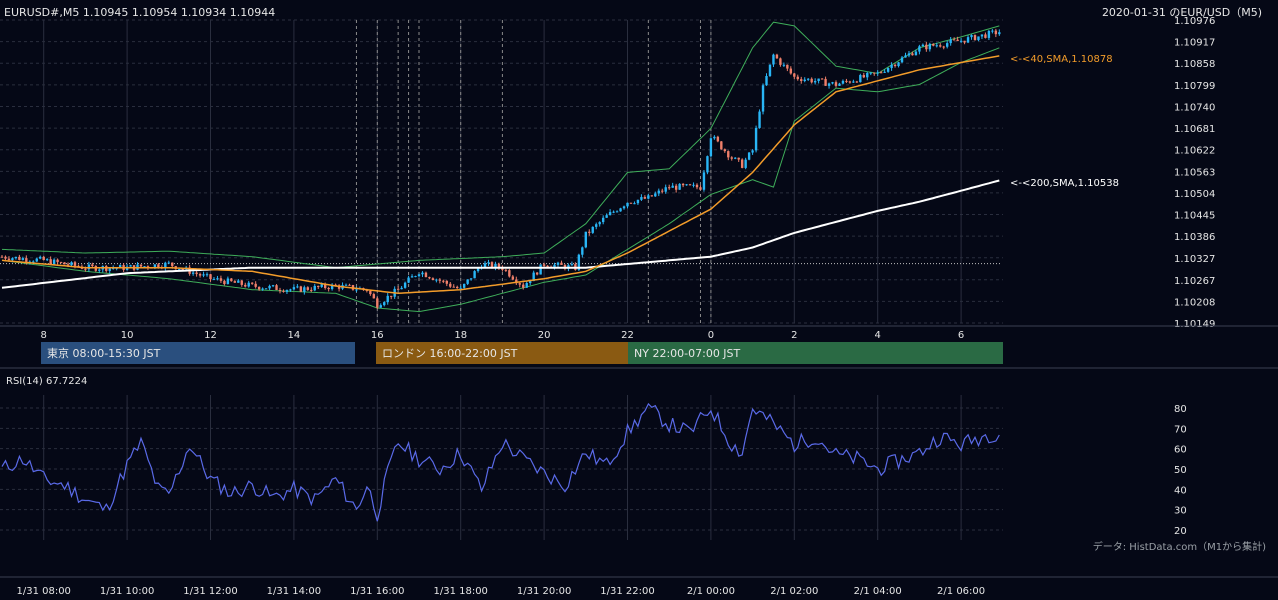 The image size is (1278, 600). Describe the element at coordinates (1180, 450) in the screenshot. I see `rsi-tick-label: 60` at that location.